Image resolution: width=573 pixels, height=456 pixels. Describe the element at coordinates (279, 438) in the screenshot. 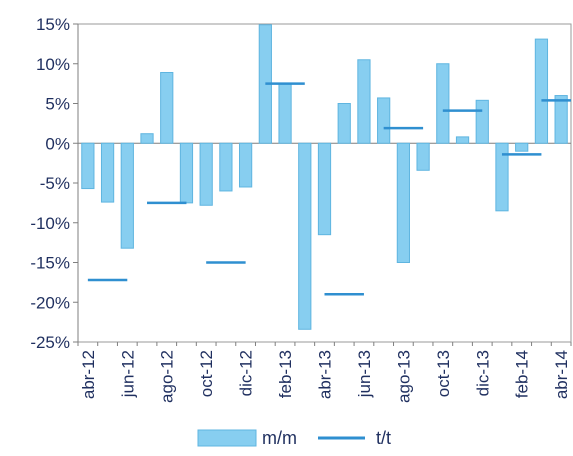

I see `legend-label-mm: m/m` at that location.